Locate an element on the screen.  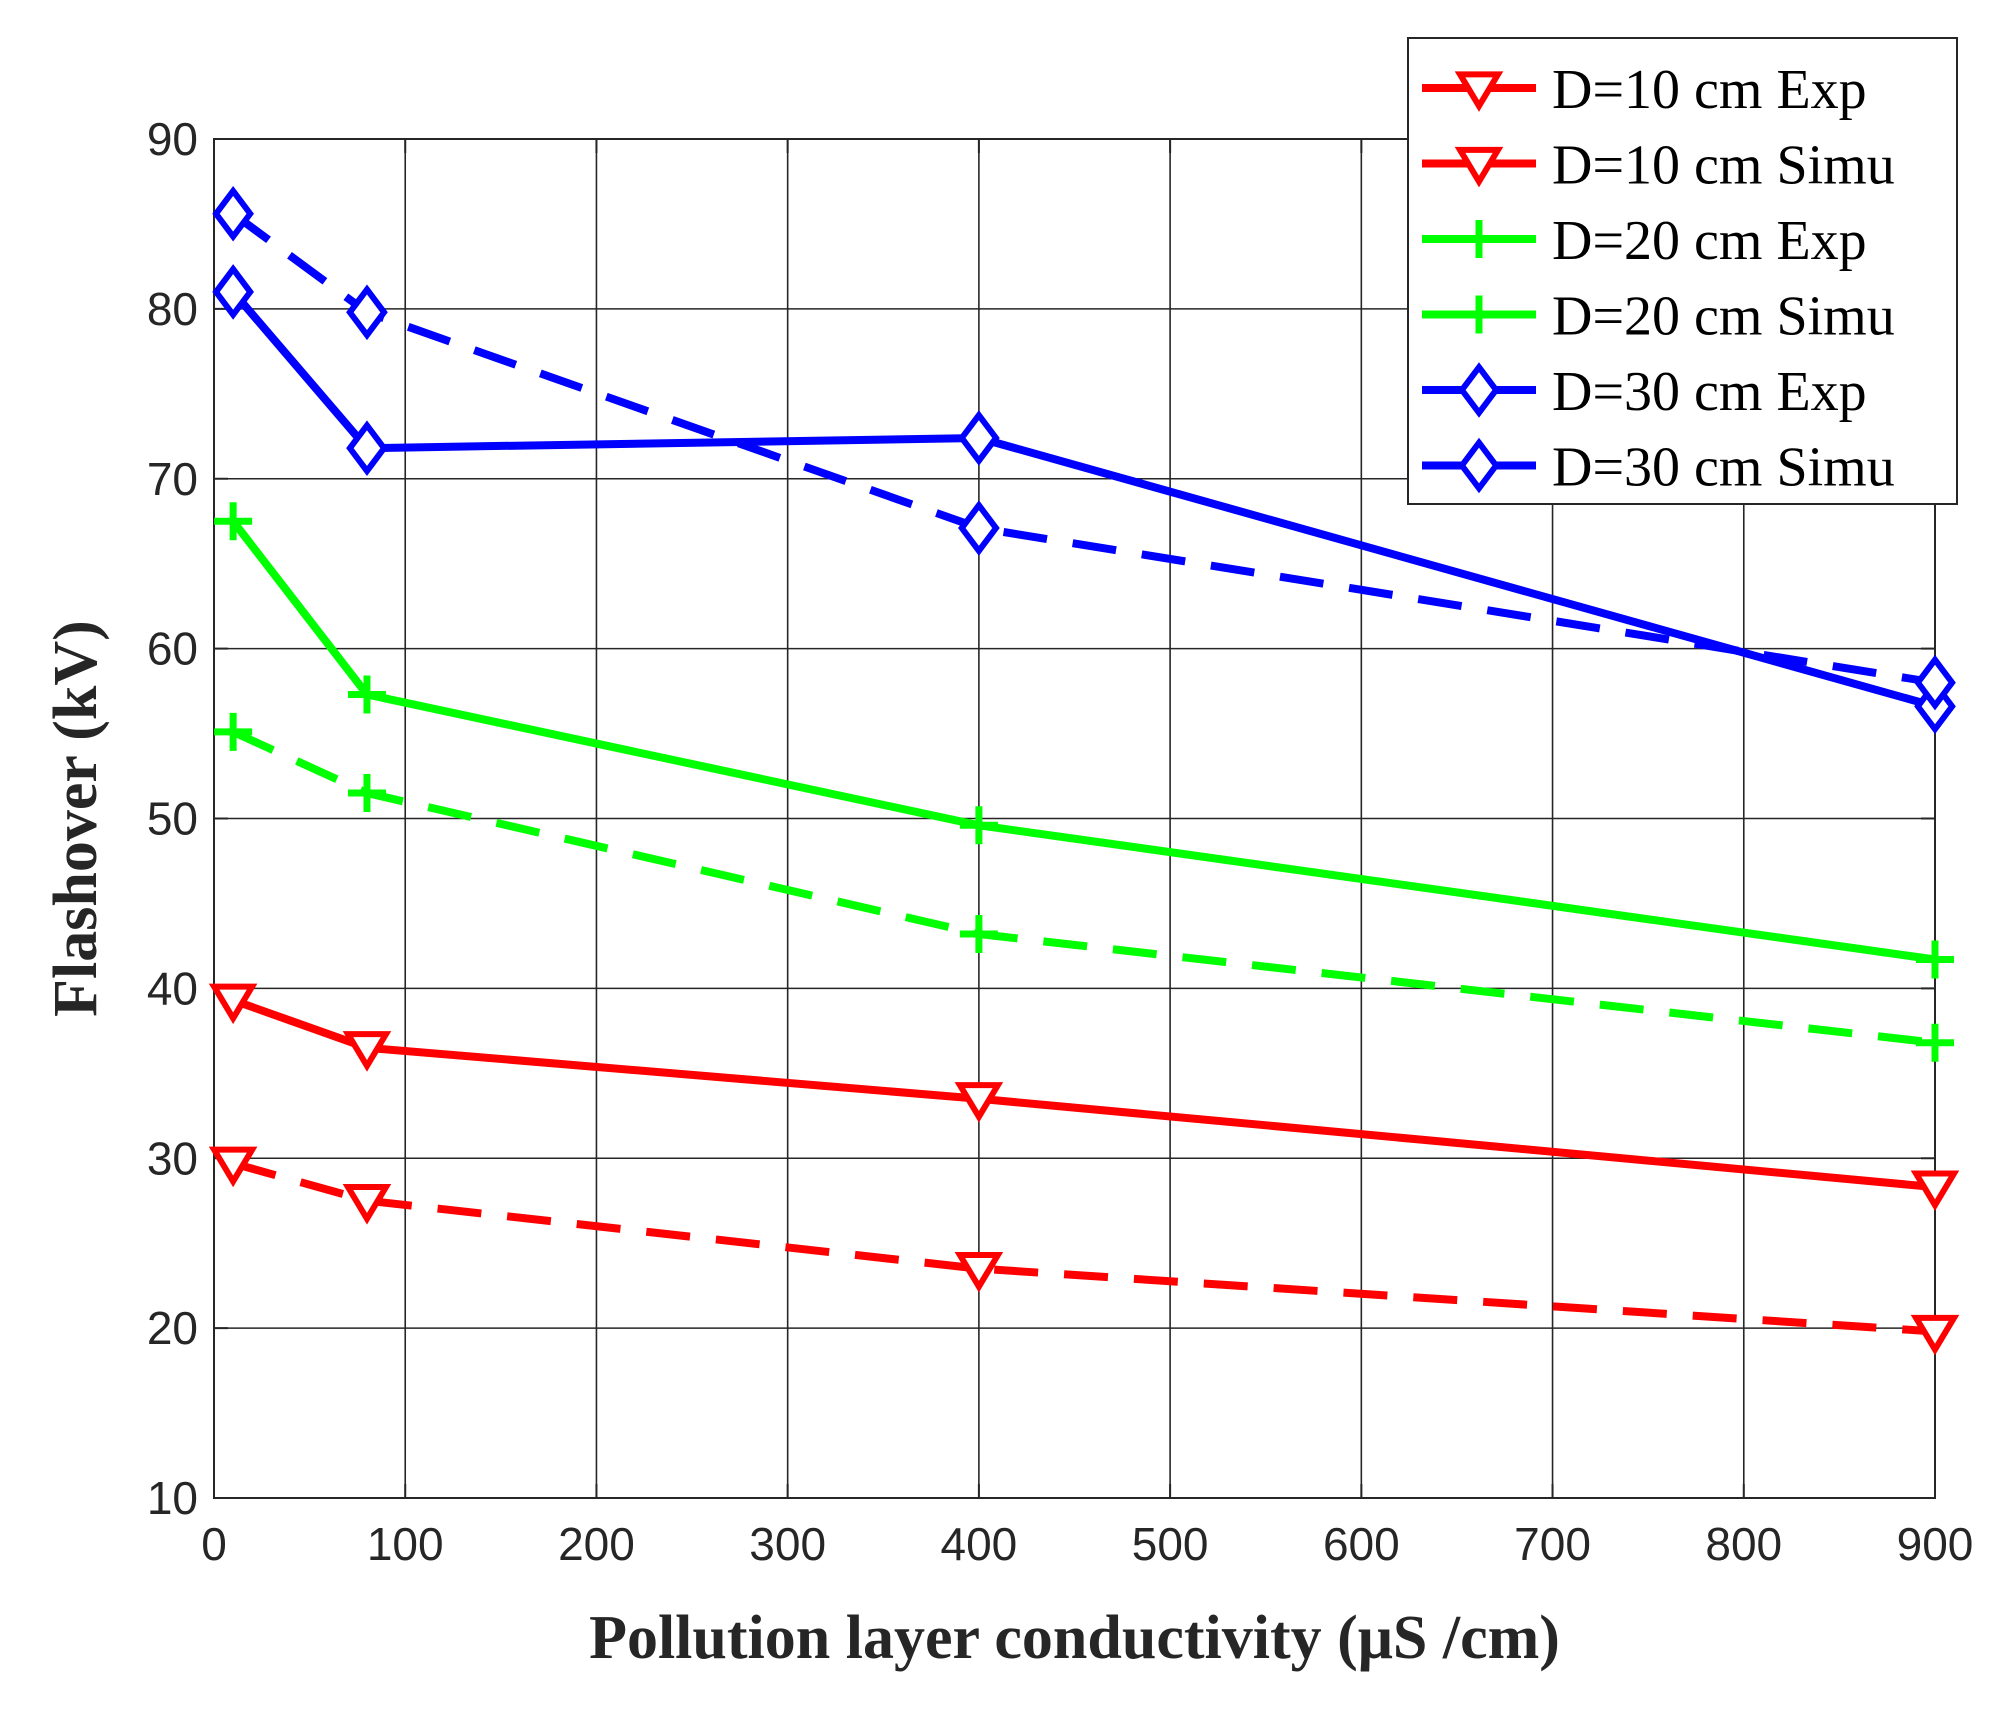
y-tick-label: 20 is located at coordinates (172, 1328).